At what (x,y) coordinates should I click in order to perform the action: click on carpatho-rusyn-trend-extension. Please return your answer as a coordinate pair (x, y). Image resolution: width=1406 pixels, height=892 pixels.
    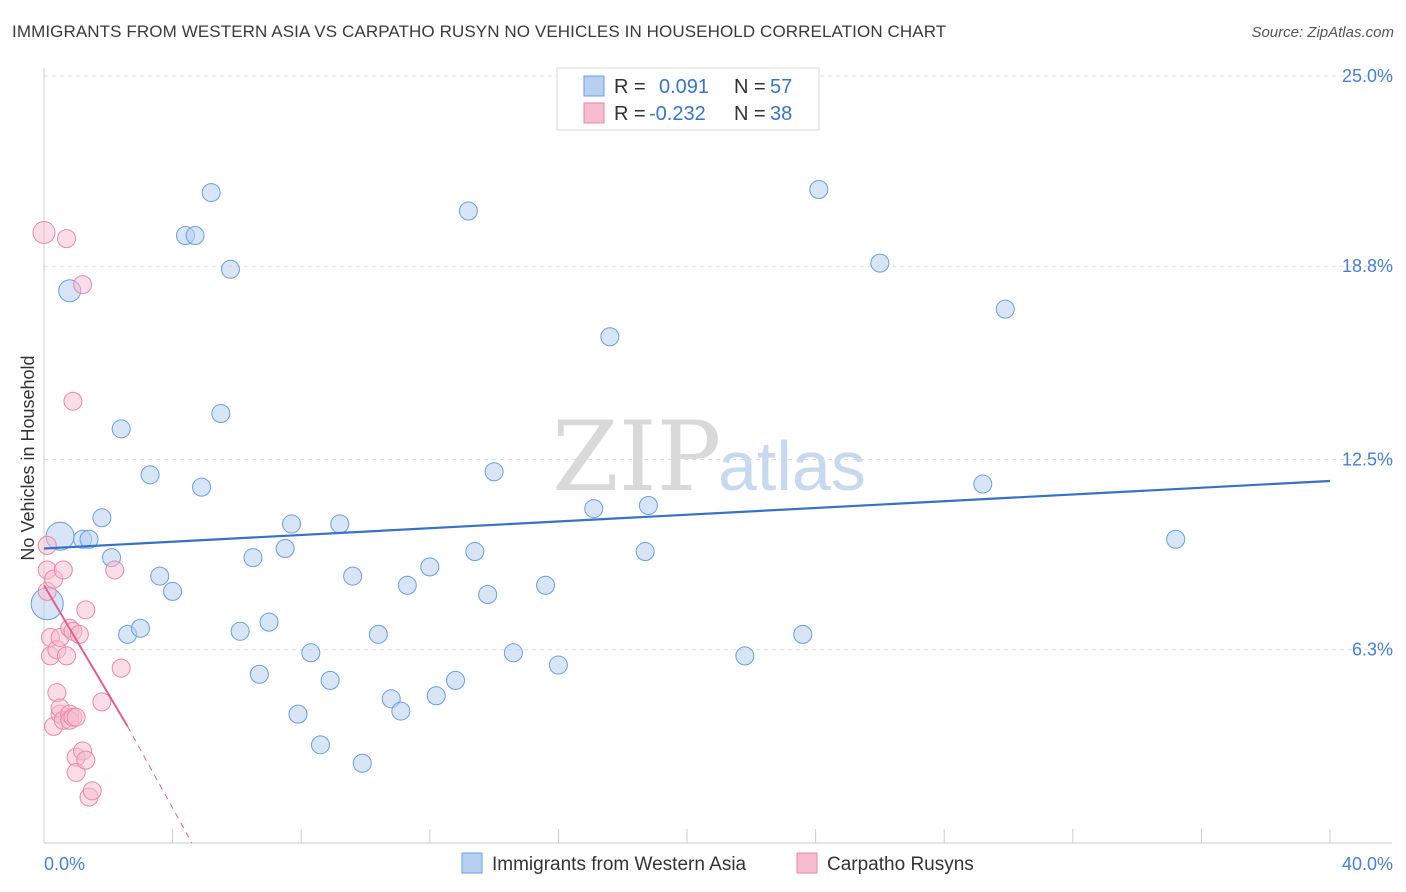
    Looking at the image, I should click on (160, 785).